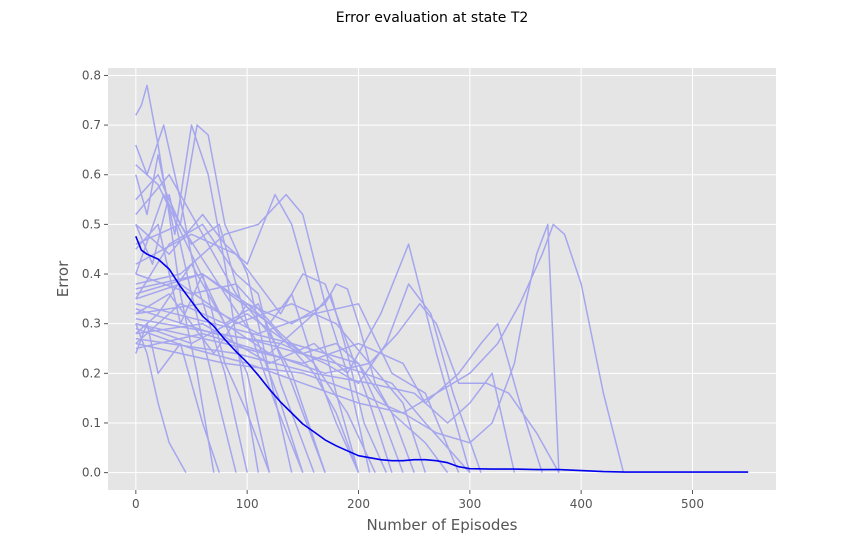 This screenshot has width=864, height=550. Describe the element at coordinates (91, 224) in the screenshot. I see `y-tick-label: 0.5` at that location.